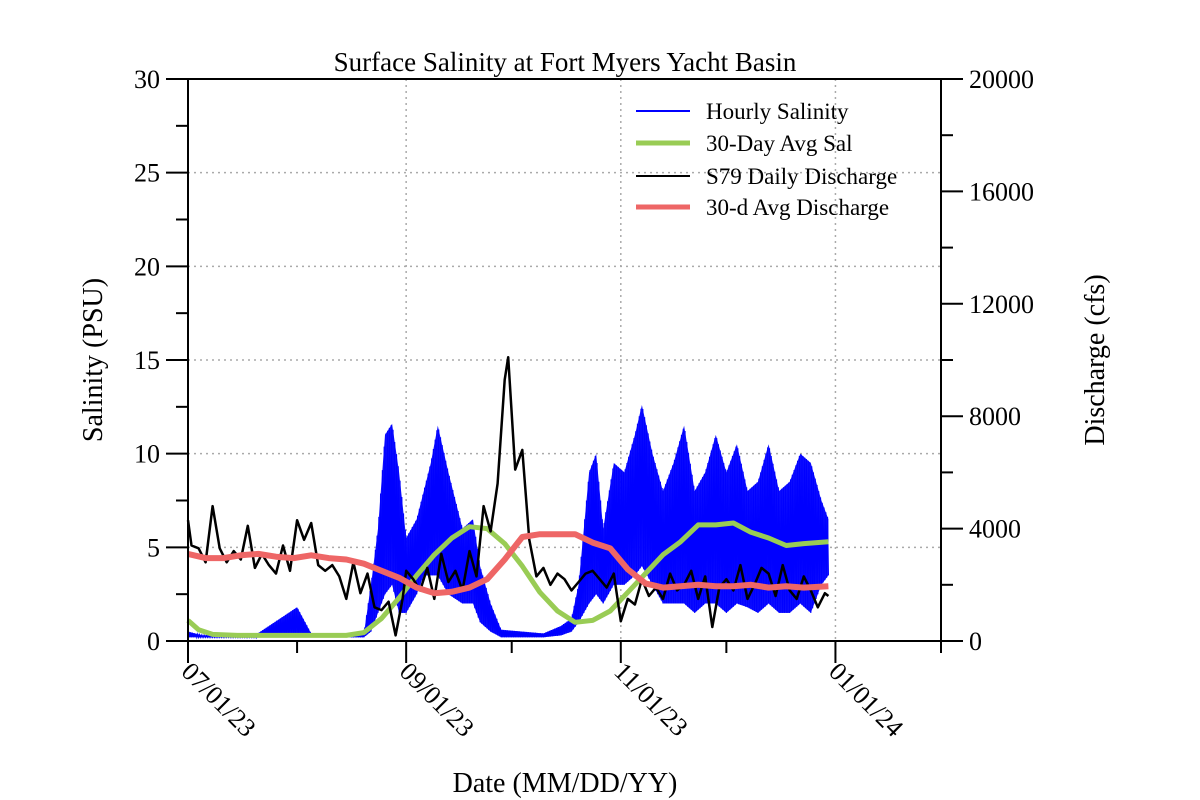 The image size is (1200, 800). What do you see at coordinates (153, 547) in the screenshot?
I see `tick-label-left: 5` at bounding box center [153, 547].